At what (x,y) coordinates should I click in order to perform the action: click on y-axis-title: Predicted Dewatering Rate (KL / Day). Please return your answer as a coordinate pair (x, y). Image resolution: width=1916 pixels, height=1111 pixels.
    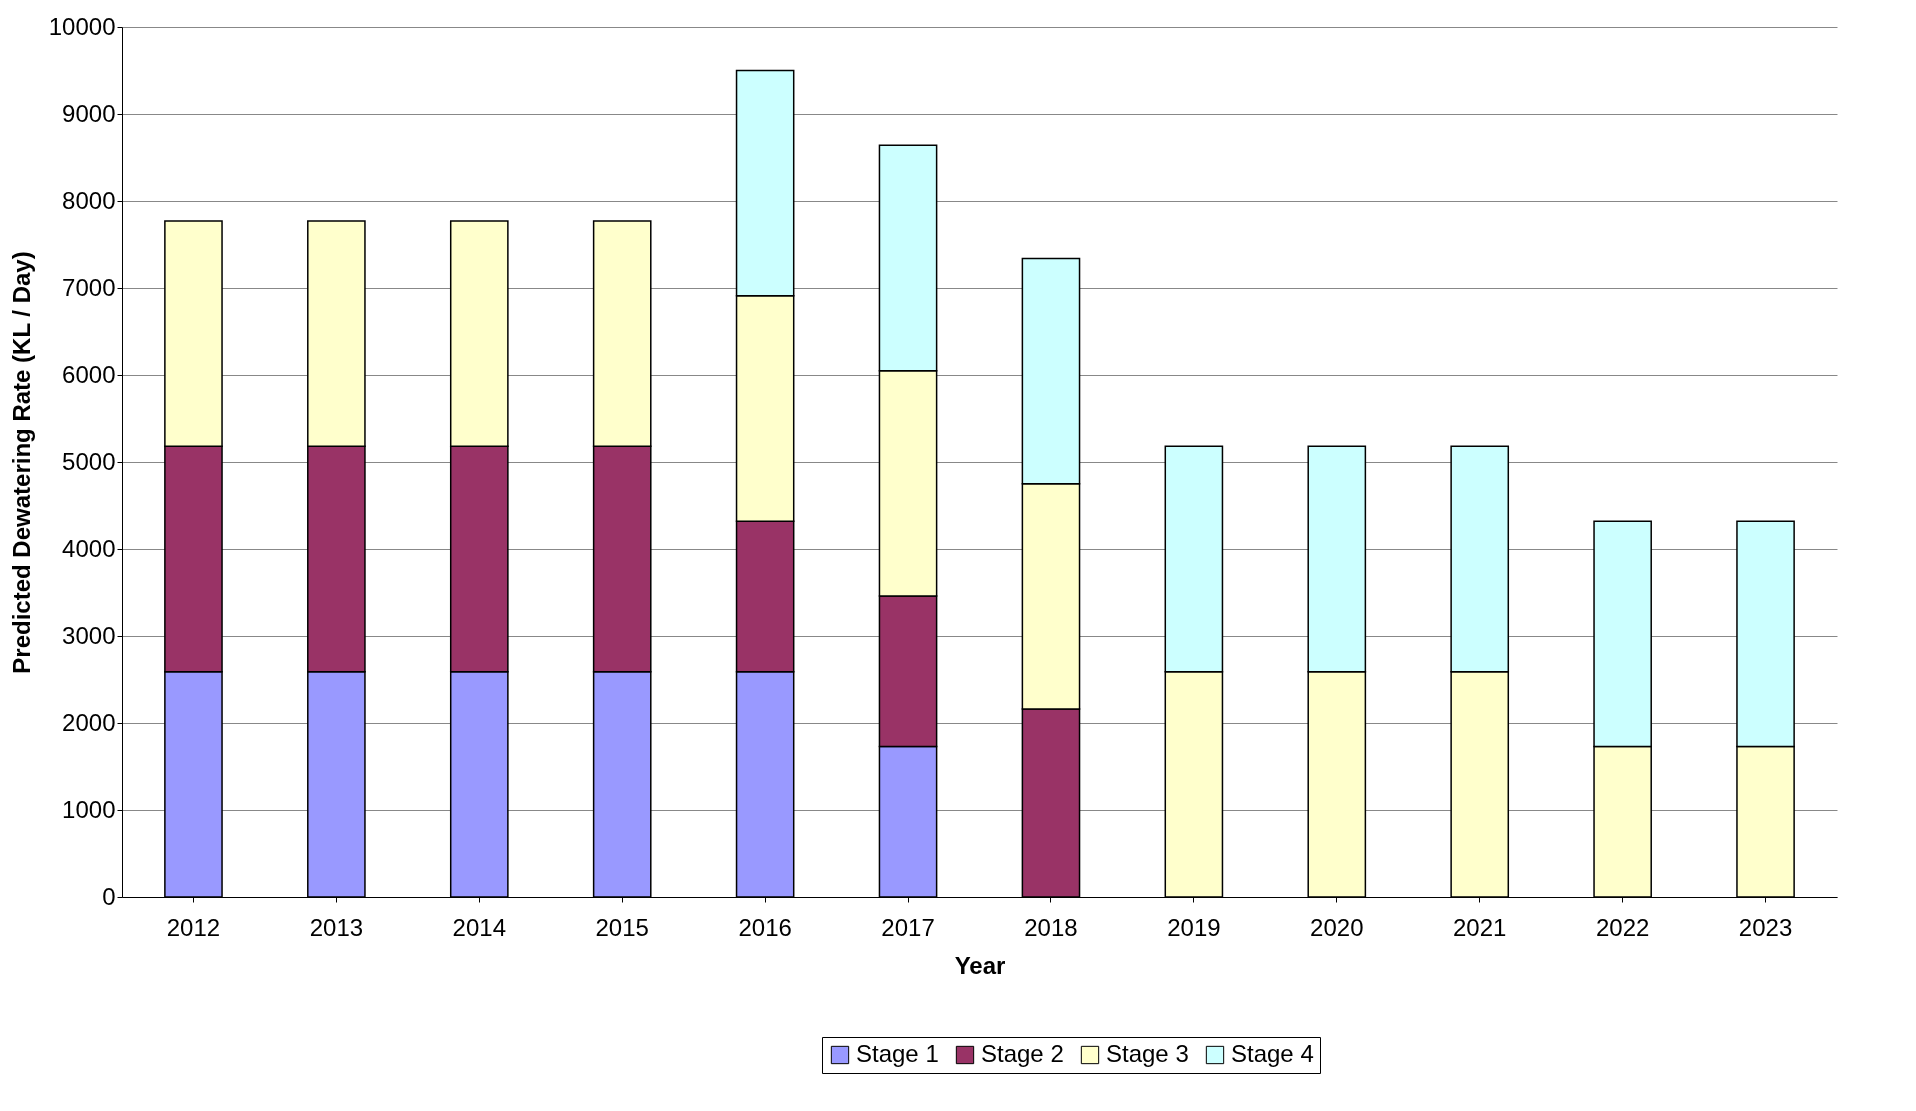
    Looking at the image, I should click on (21, 462).